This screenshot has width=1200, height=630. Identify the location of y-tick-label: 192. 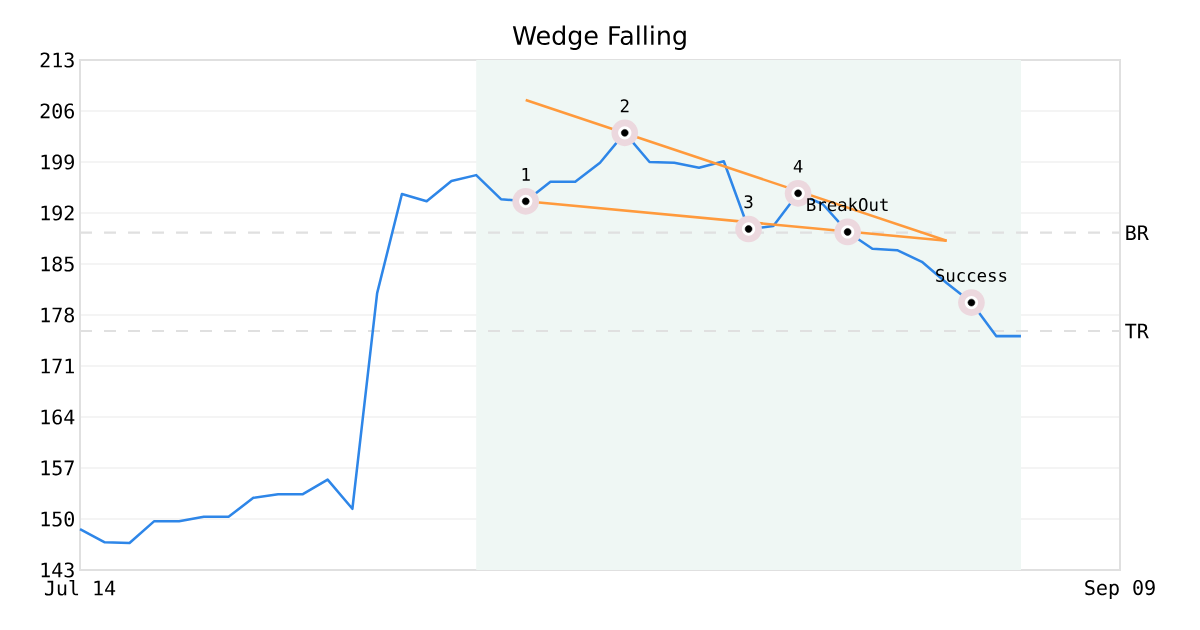
(57, 213).